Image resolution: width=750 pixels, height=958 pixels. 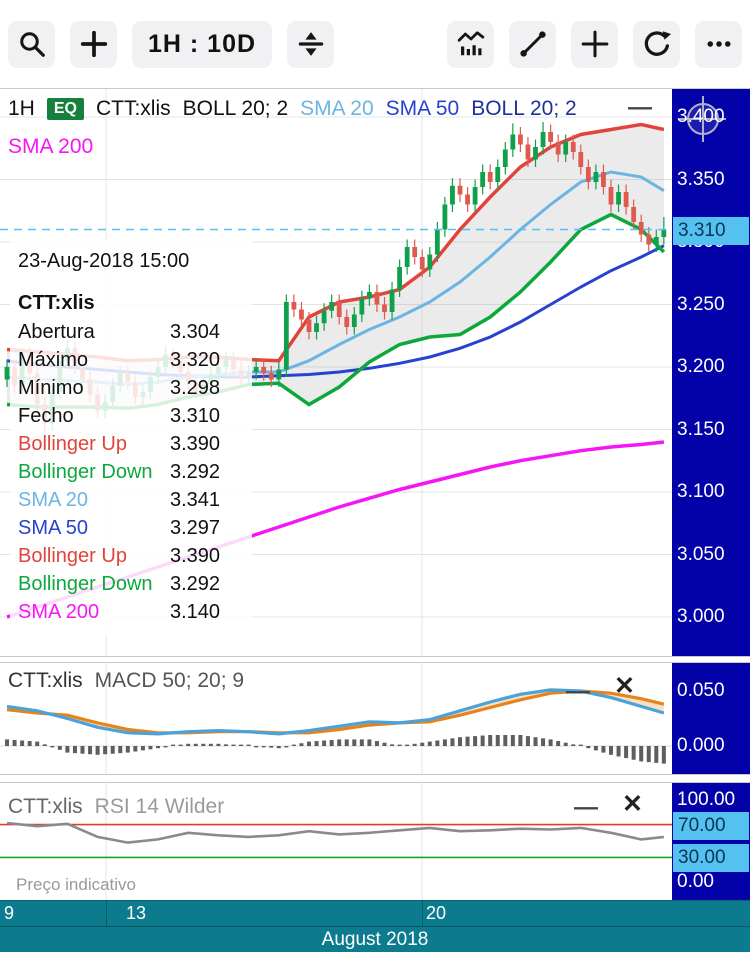 I want to click on tooltip-datetime: 23-Aug-2018 15:00, so click(x=104, y=261).